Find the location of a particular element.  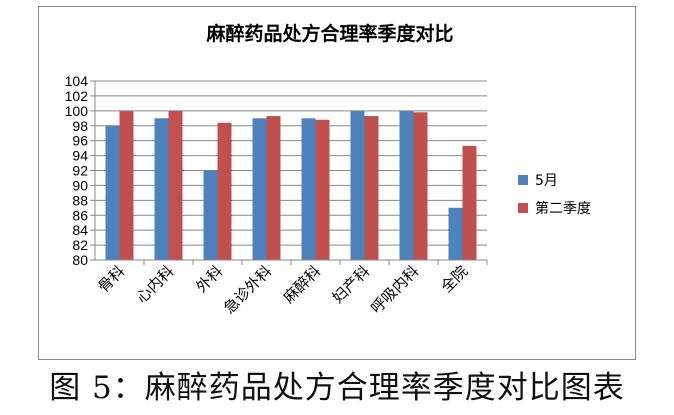

y-tick-label: 86 is located at coordinates (80, 215).